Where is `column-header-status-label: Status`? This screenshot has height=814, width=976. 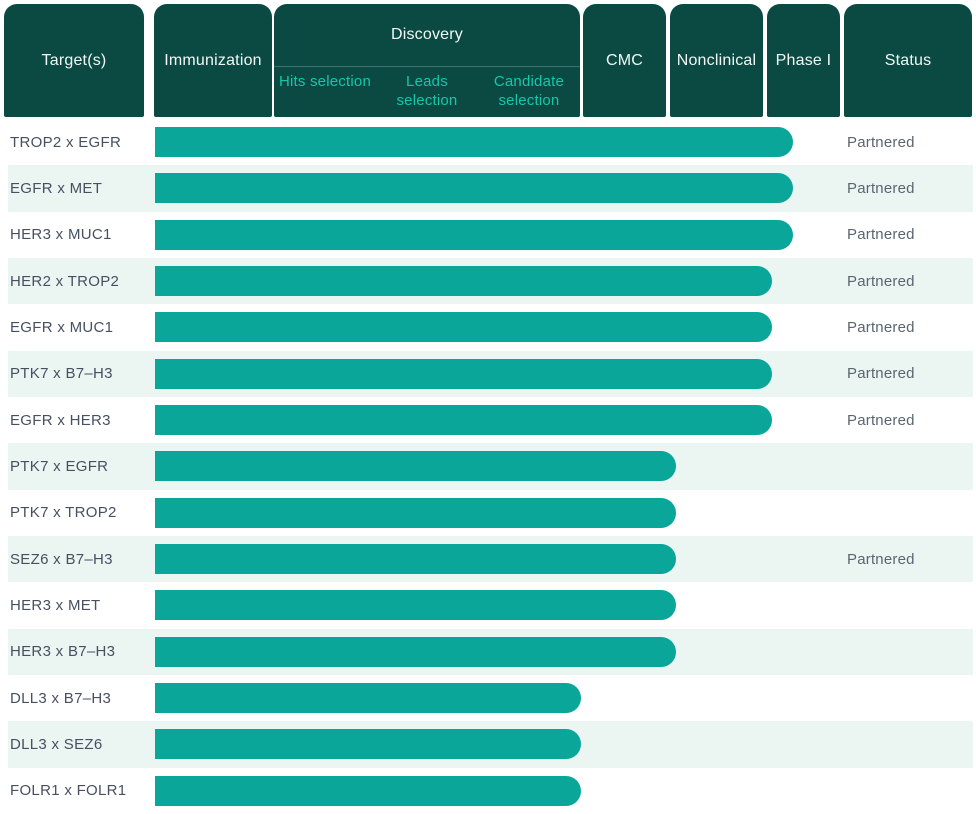 column-header-status-label: Status is located at coordinates (908, 60).